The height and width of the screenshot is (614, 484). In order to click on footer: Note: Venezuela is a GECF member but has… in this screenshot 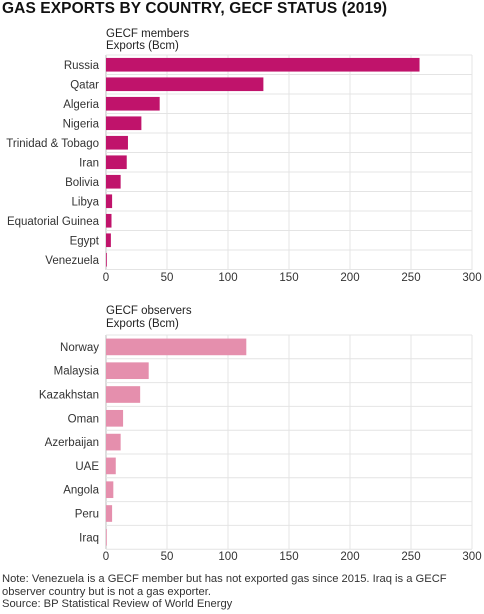, I will do `click(242, 592)`.